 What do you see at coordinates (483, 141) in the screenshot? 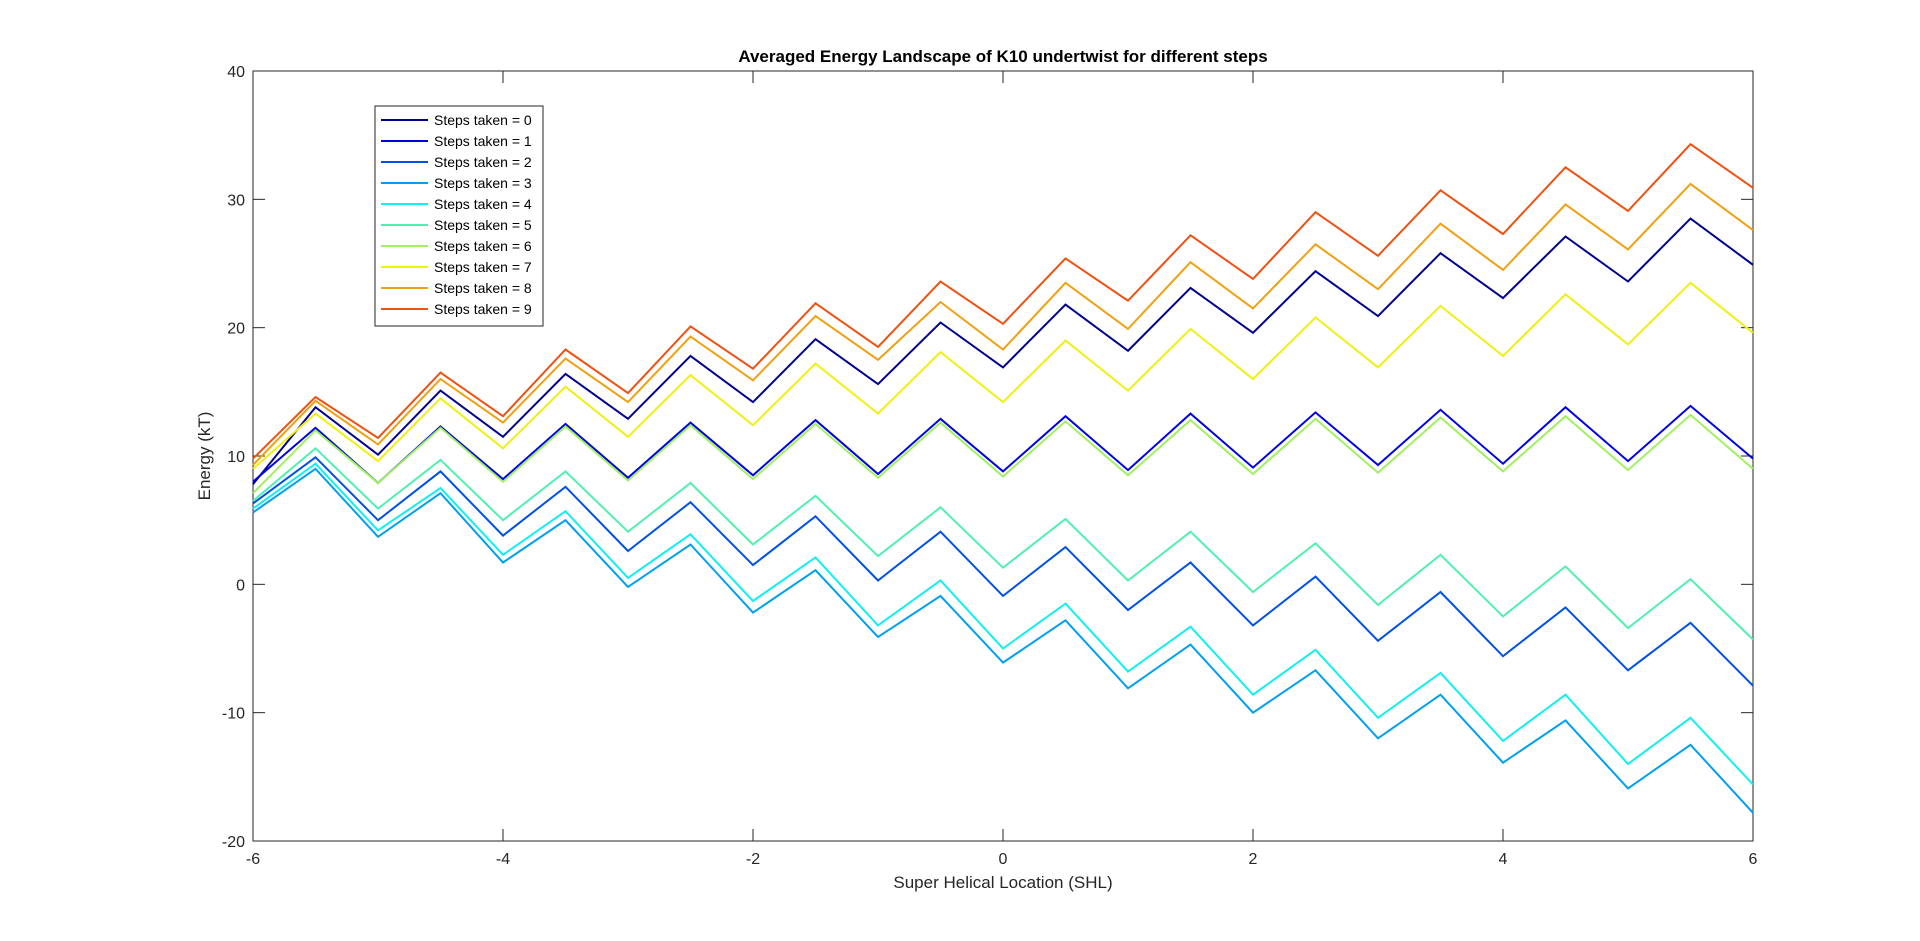
I see `legend-entry-1: Steps taken = 1` at bounding box center [483, 141].